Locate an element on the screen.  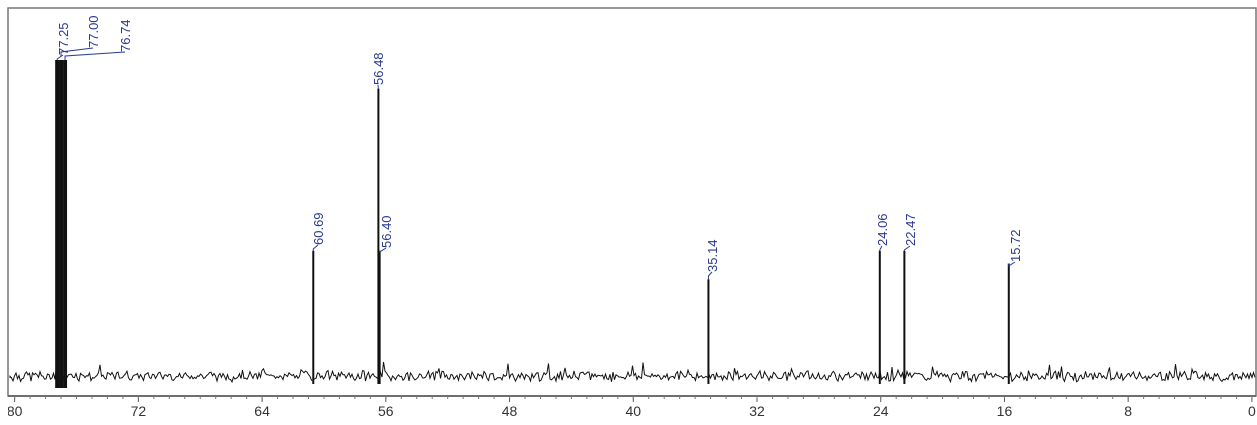
x-tick-label: 16 is located at coordinates (1005, 411).